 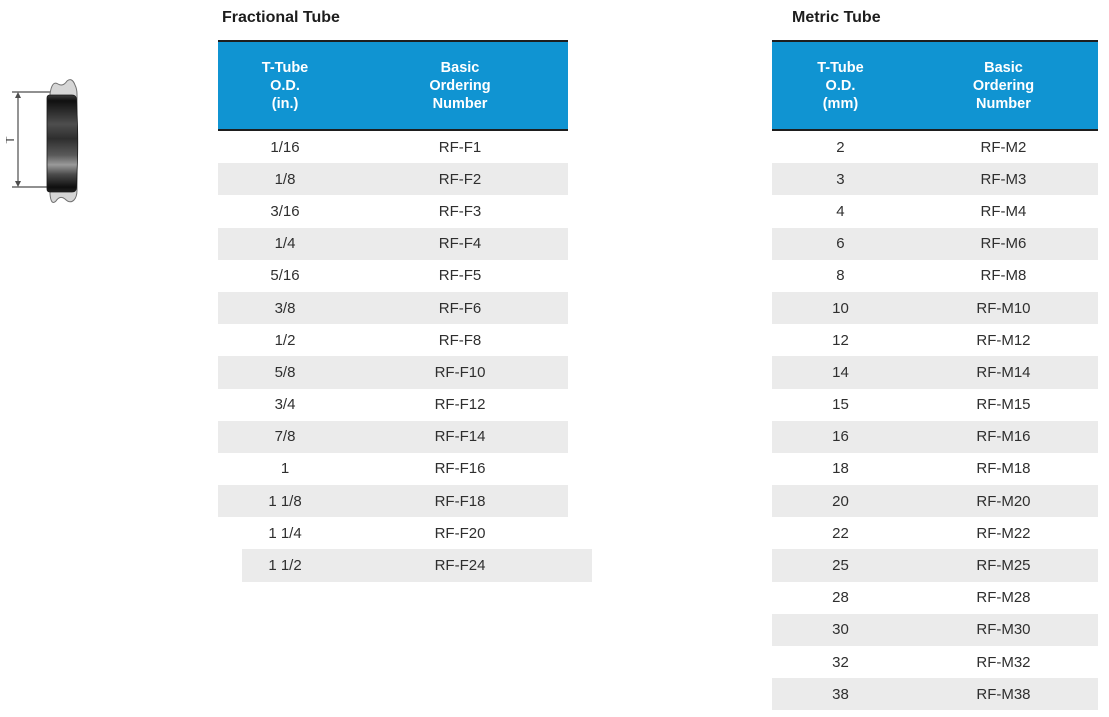 I want to click on table-cell: RF-M3, so click(x=1003, y=179).